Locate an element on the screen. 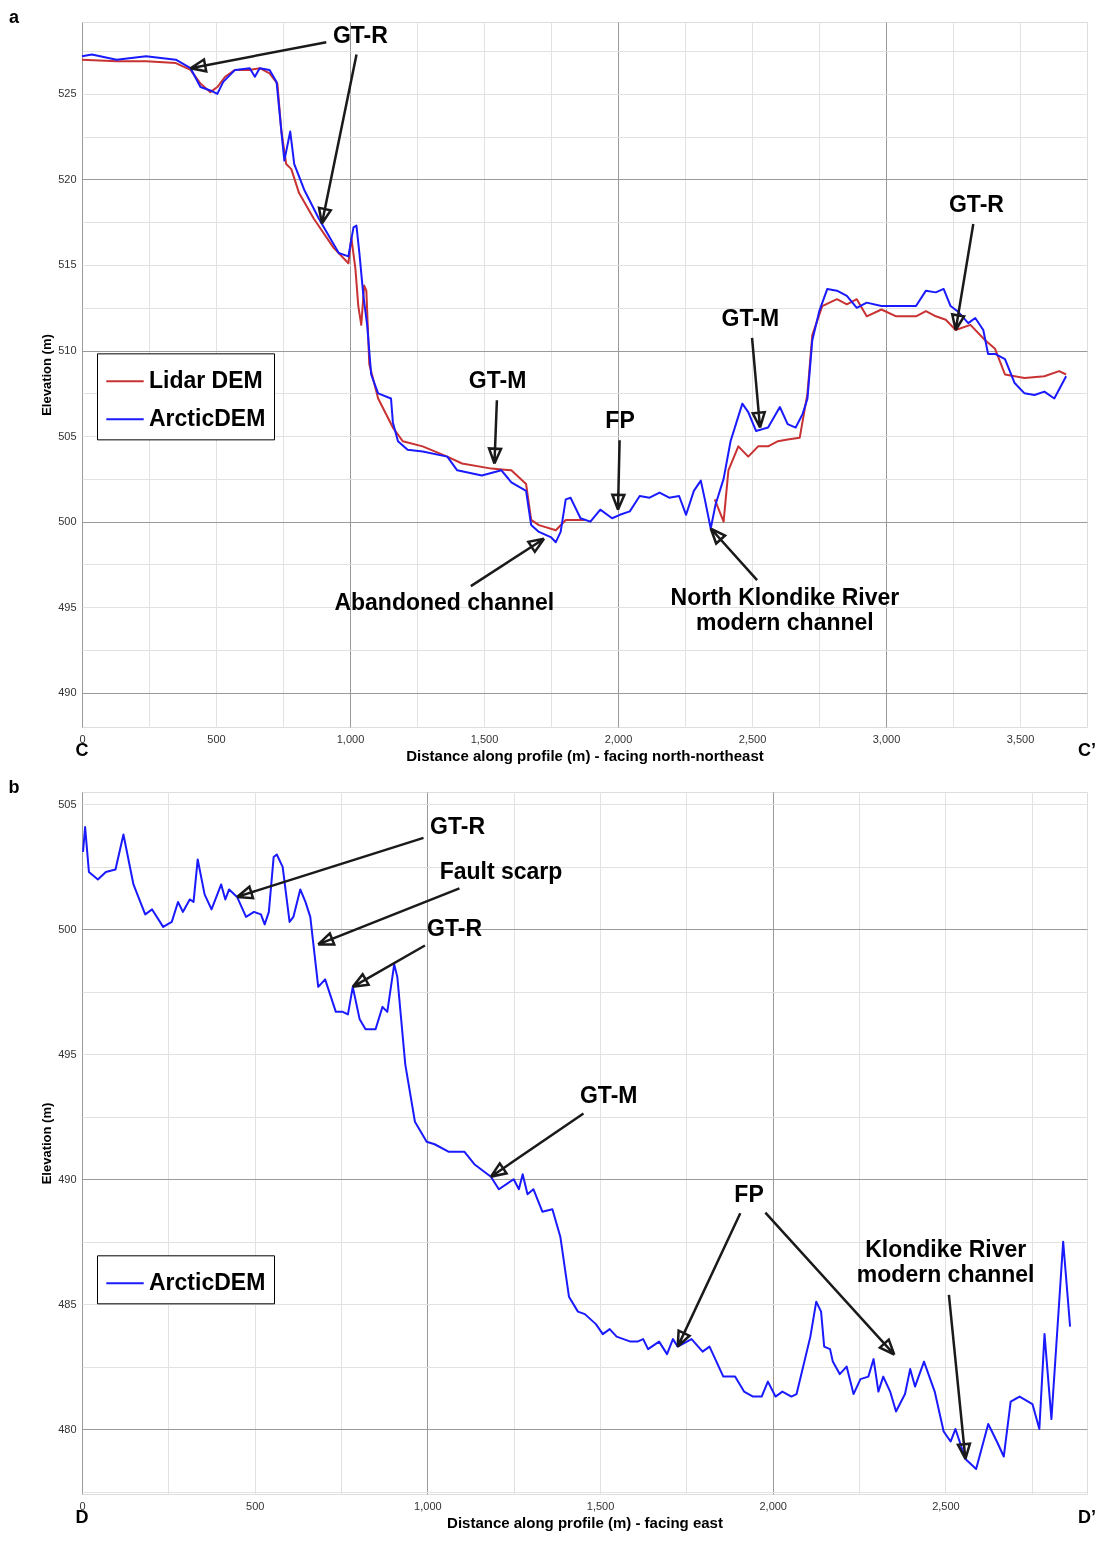  y-tick-label: 515 is located at coordinates (67, 264).